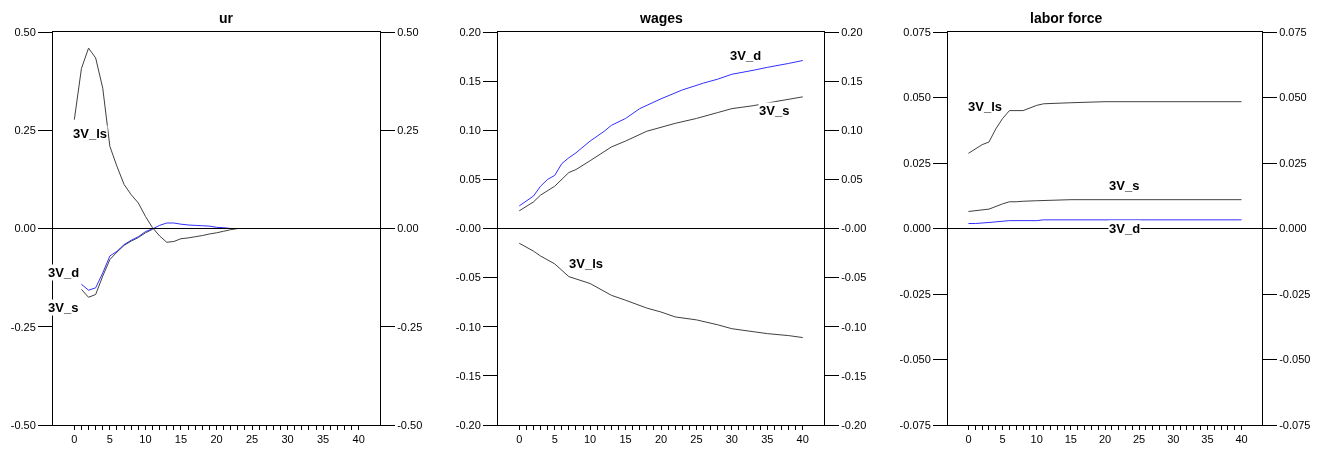 The image size is (1333, 449). I want to click on y-tick-label: 0.050, so click(917, 97).